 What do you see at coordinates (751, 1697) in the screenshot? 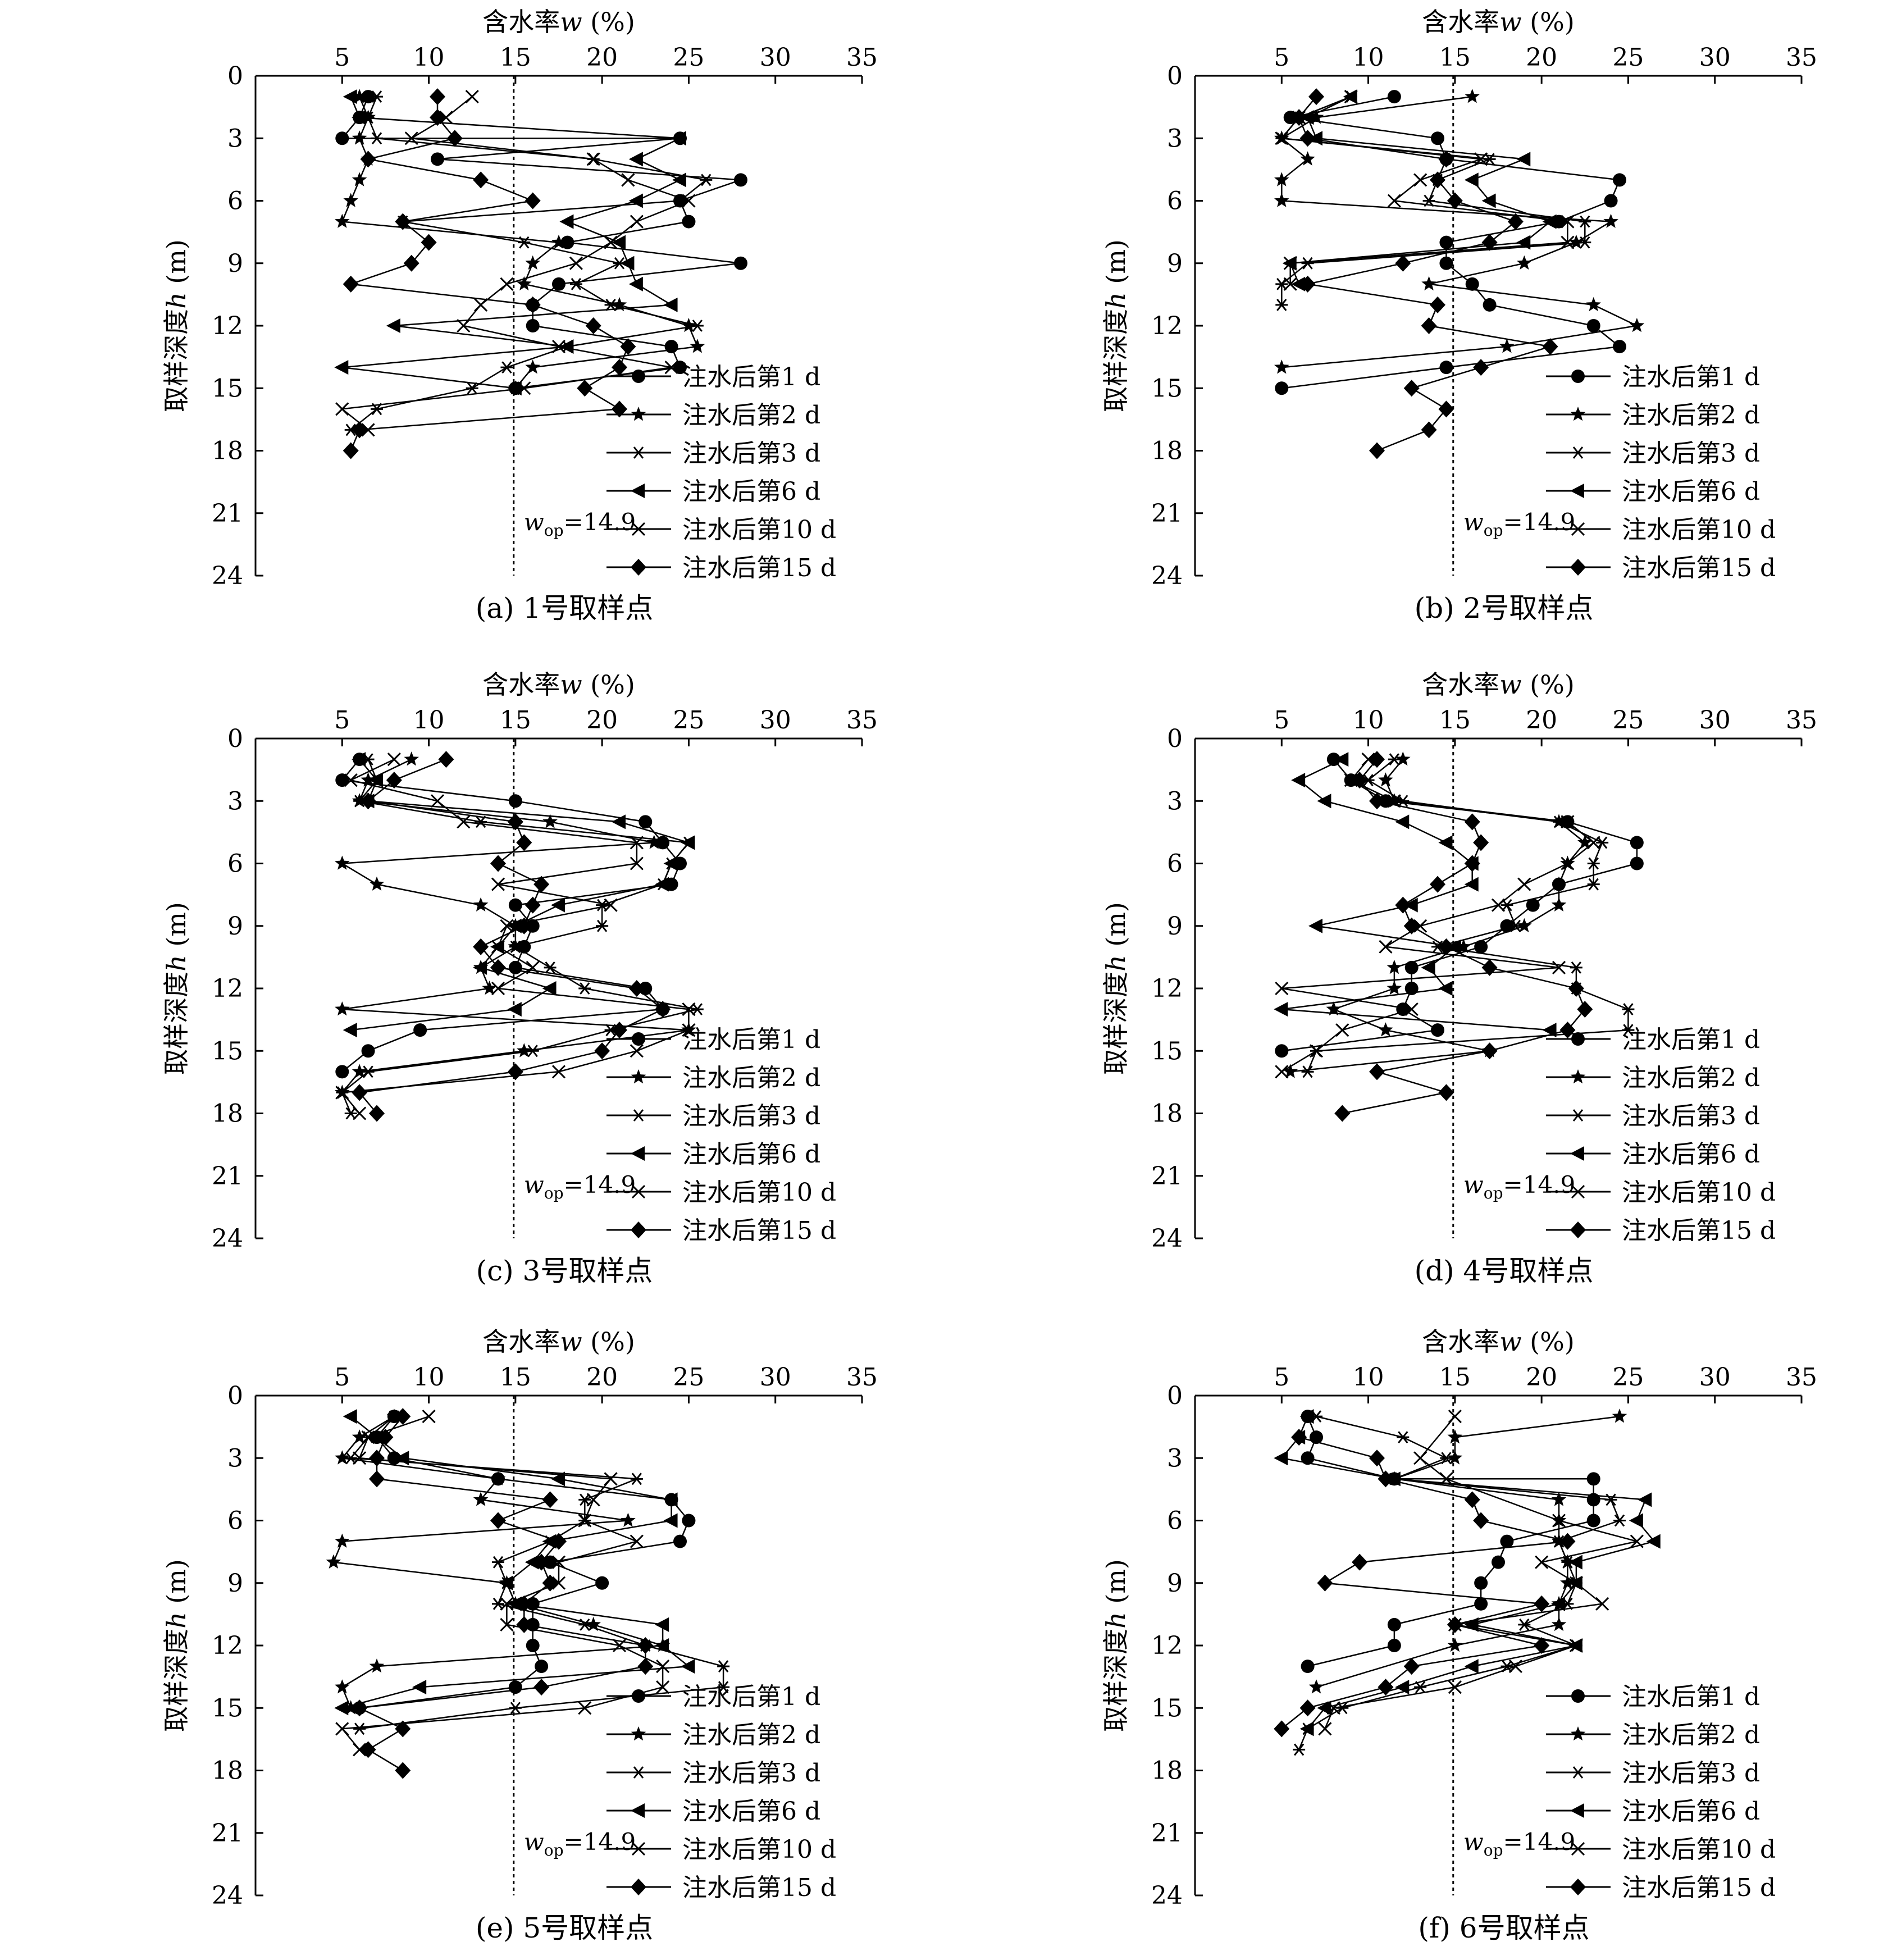
I see `legend-label: 注水后第1 d` at bounding box center [751, 1697].